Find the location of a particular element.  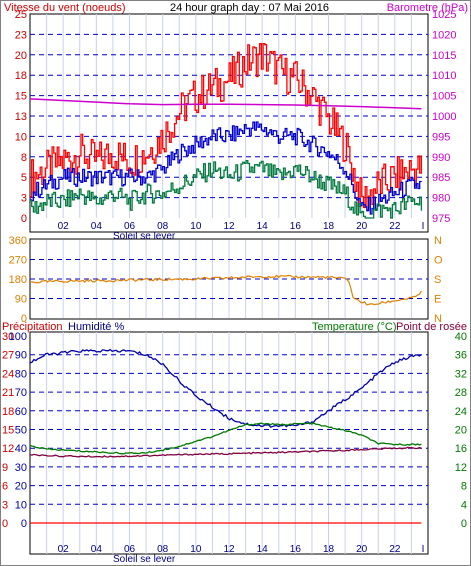

cardinal-tick-label: E is located at coordinates (437, 300).